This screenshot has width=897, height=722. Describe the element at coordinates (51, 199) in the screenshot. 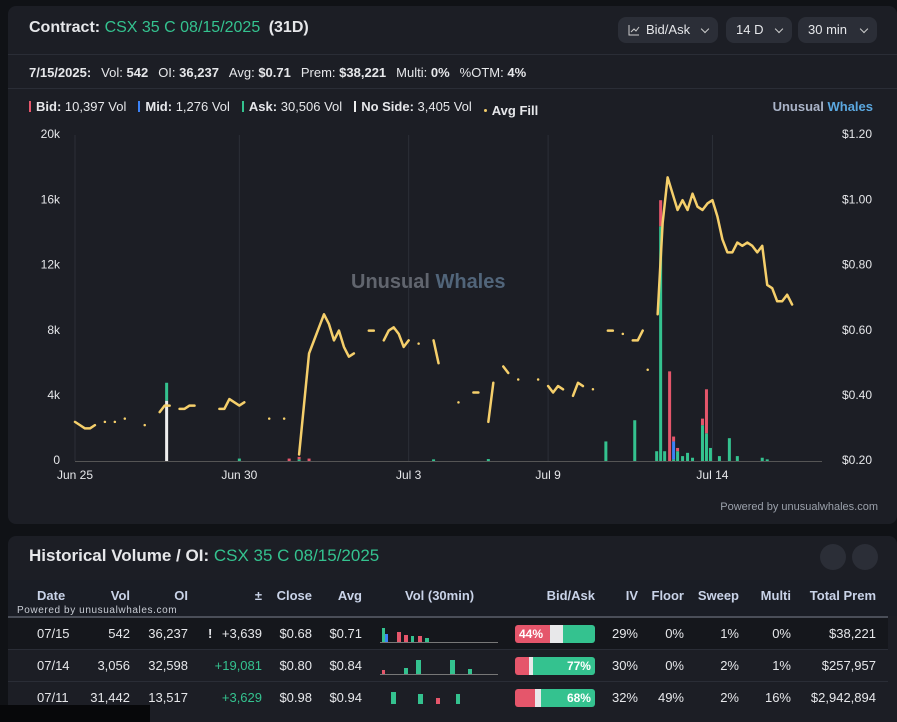

I see `y-tick-label: 16k` at that location.